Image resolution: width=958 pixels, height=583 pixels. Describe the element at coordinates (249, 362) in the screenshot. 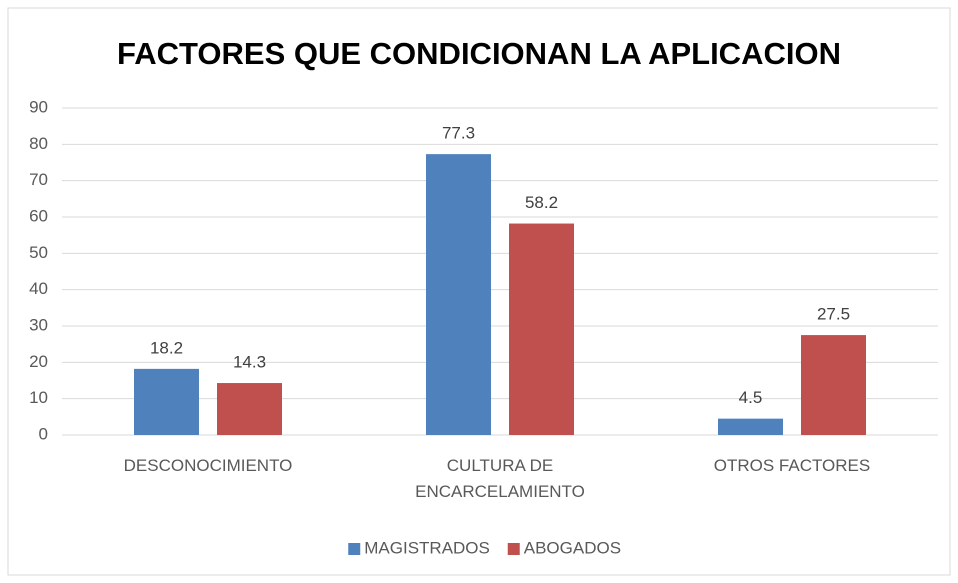

I see `data-label: 14.3` at that location.